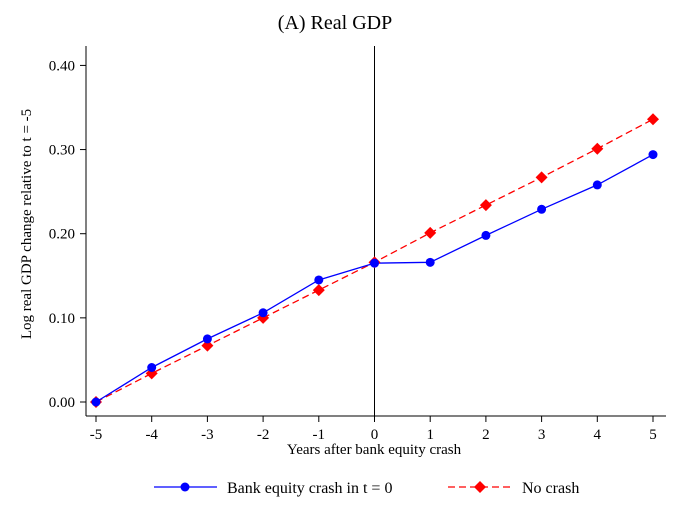 The width and height of the screenshot is (684, 508). Describe the element at coordinates (207, 435) in the screenshot. I see `x-tick-label: -3` at that location.